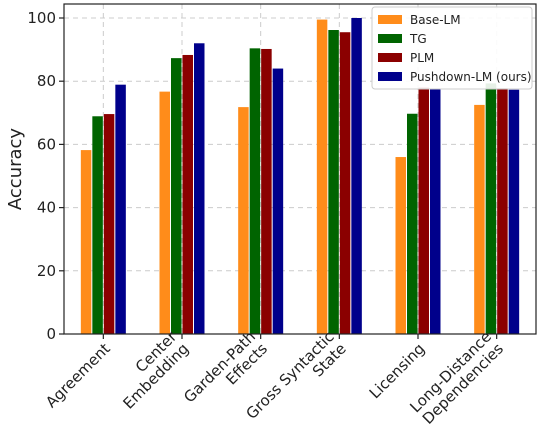 Image resolution: width=540 pixels, height=445 pixels. I want to click on legend-label: TG, so click(418, 39).